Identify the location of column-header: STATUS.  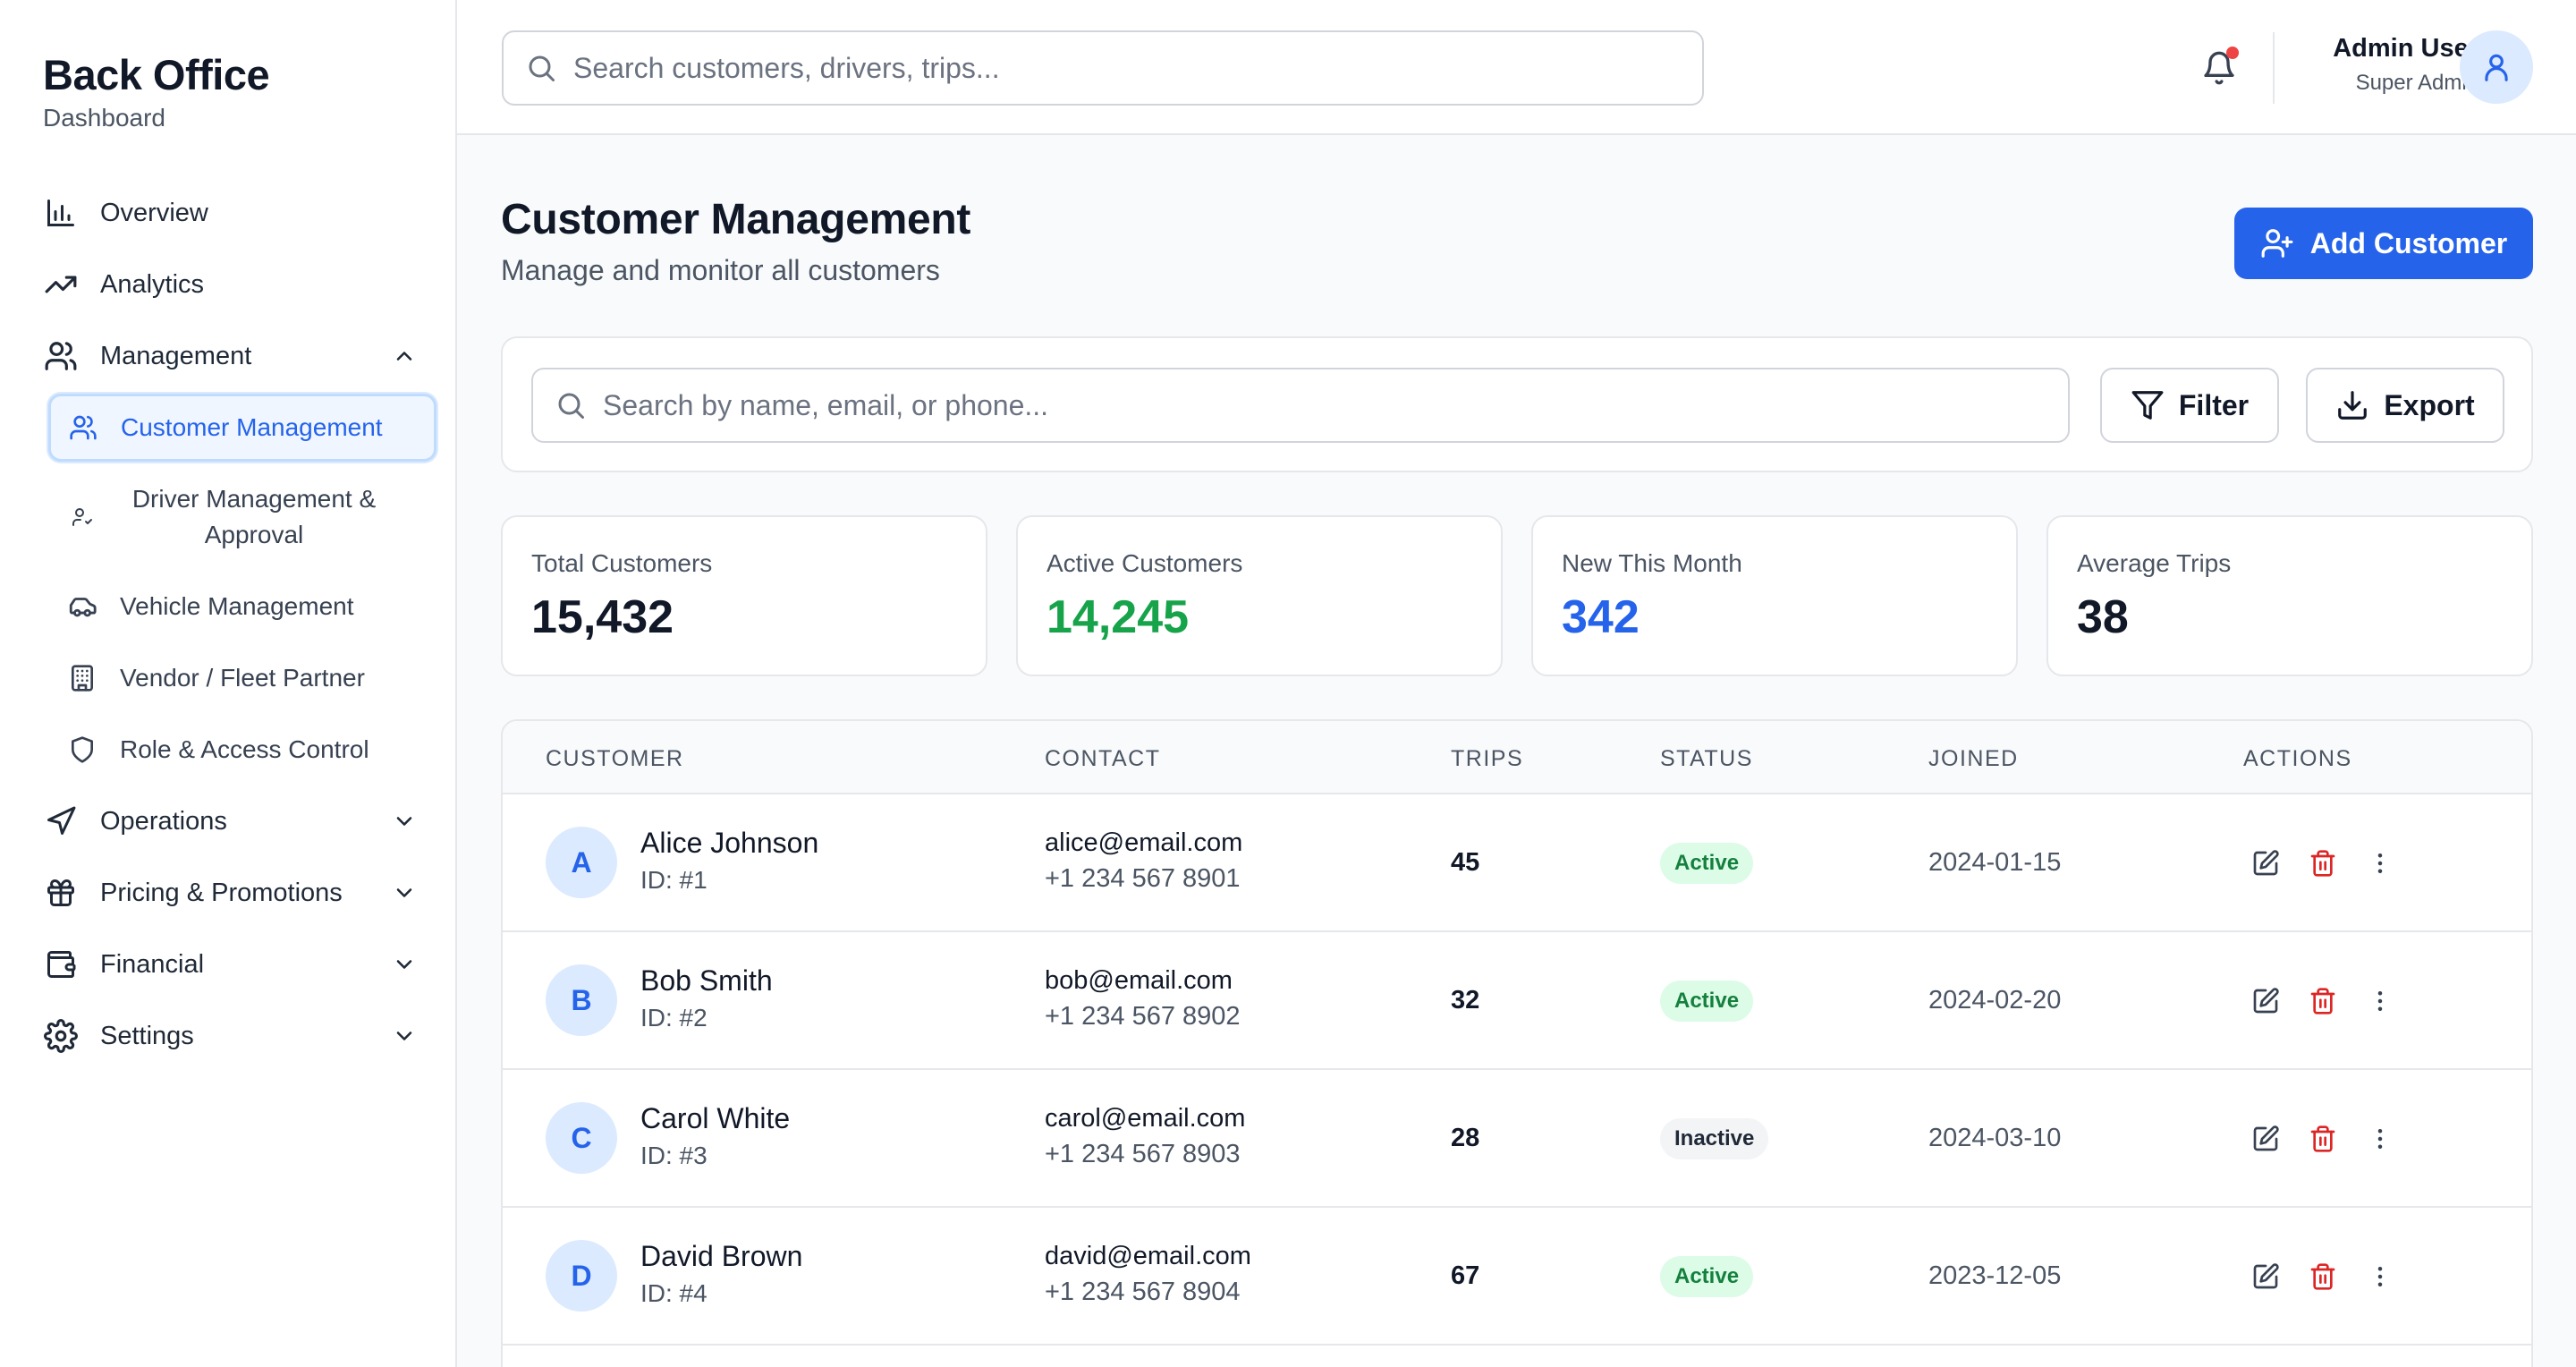
(1706, 758).